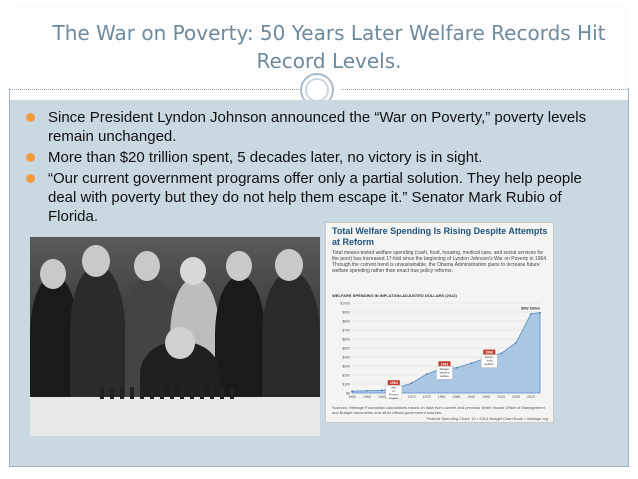 Image resolution: width=638 pixels, height=479 pixels. What do you see at coordinates (427, 397) in the screenshot?
I see `x-tick-label: 1975` at bounding box center [427, 397].